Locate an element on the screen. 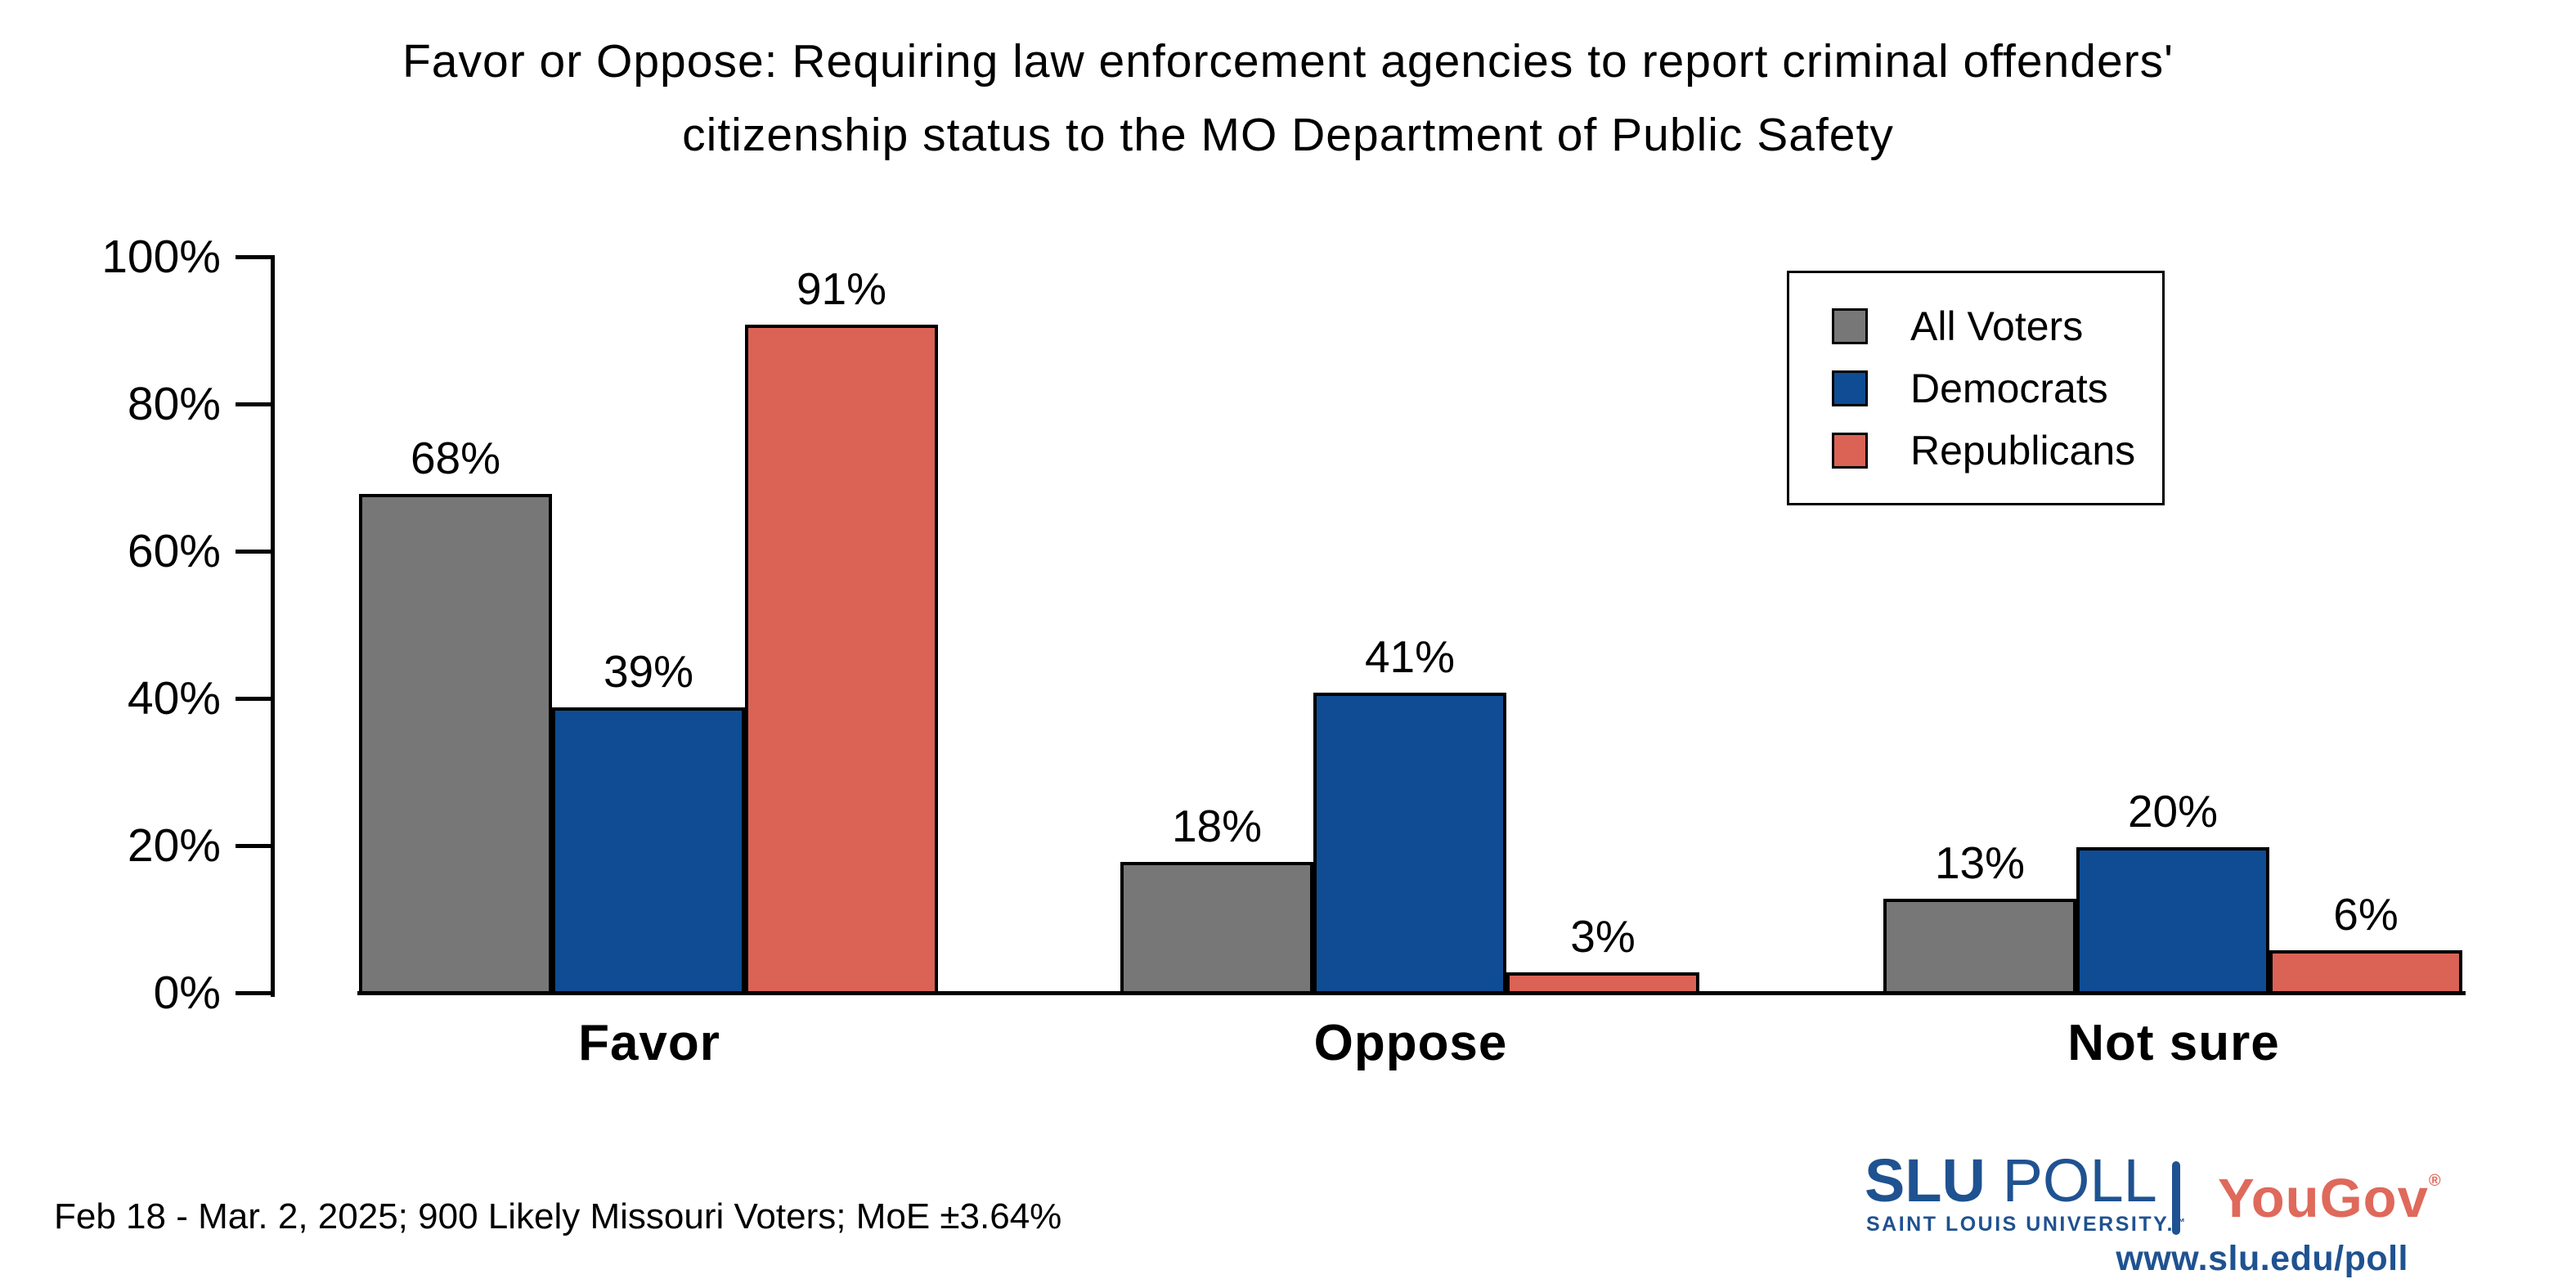  bar-value-label: 18% is located at coordinates (1217, 826).